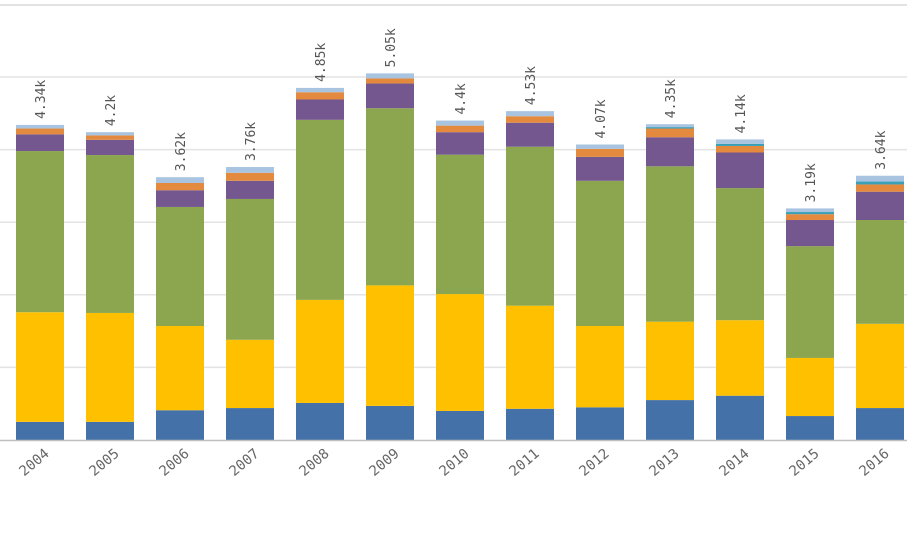 This screenshot has height=536, width=907. What do you see at coordinates (664, 463) in the screenshot?
I see `x-tick-2013: 2013` at bounding box center [664, 463].